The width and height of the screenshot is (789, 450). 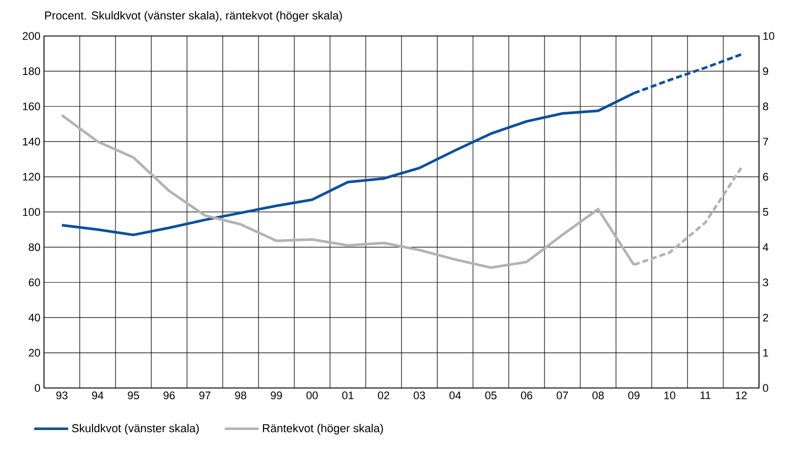 I want to click on x-tick-label: 93, so click(x=62, y=396).